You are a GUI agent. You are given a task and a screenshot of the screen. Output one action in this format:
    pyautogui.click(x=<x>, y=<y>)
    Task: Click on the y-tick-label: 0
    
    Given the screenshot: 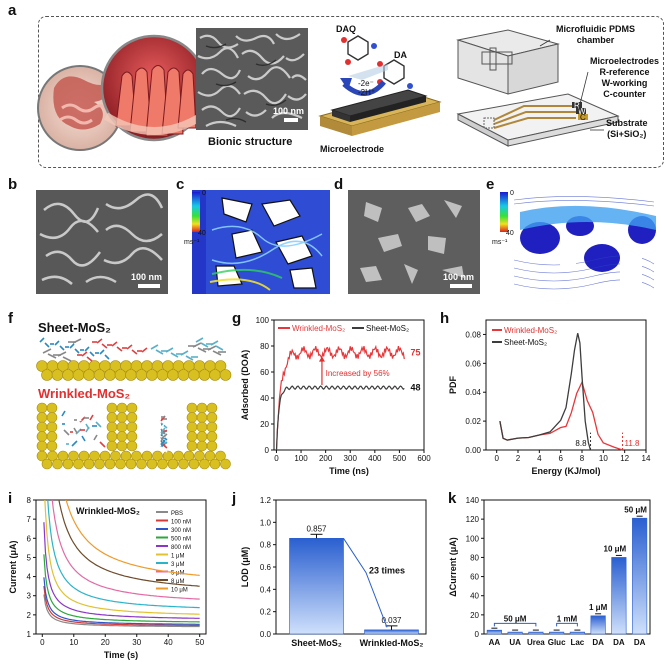 What is the action you would take?
    pyautogui.click(x=267, y=450)
    